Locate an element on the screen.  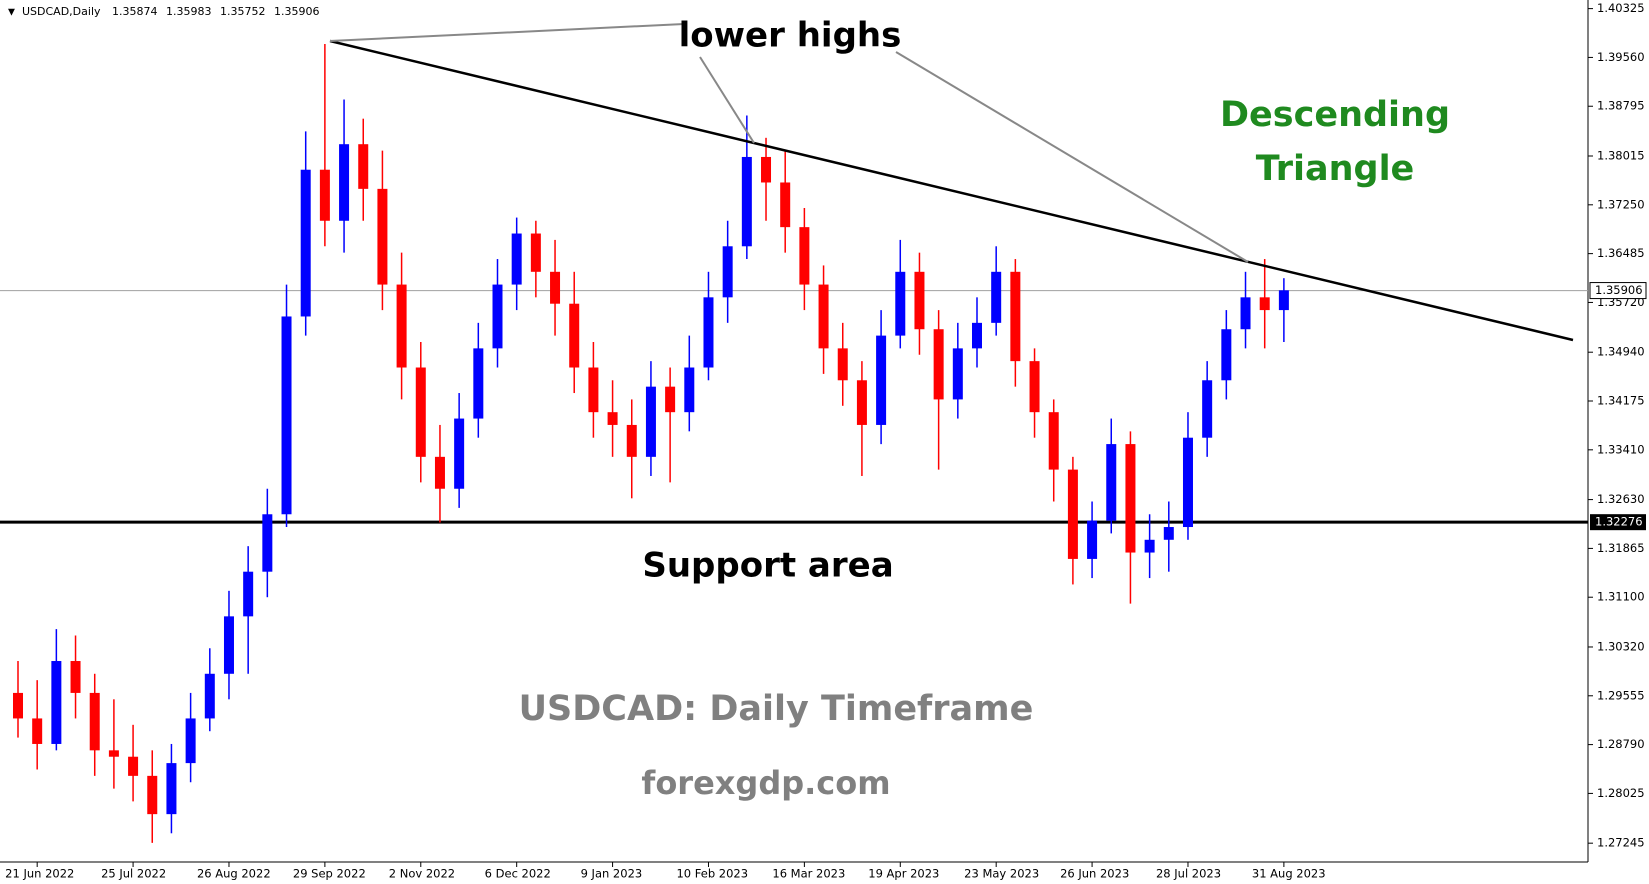
x-tick-label: 19 Apr 2023 is located at coordinates (903, 874).